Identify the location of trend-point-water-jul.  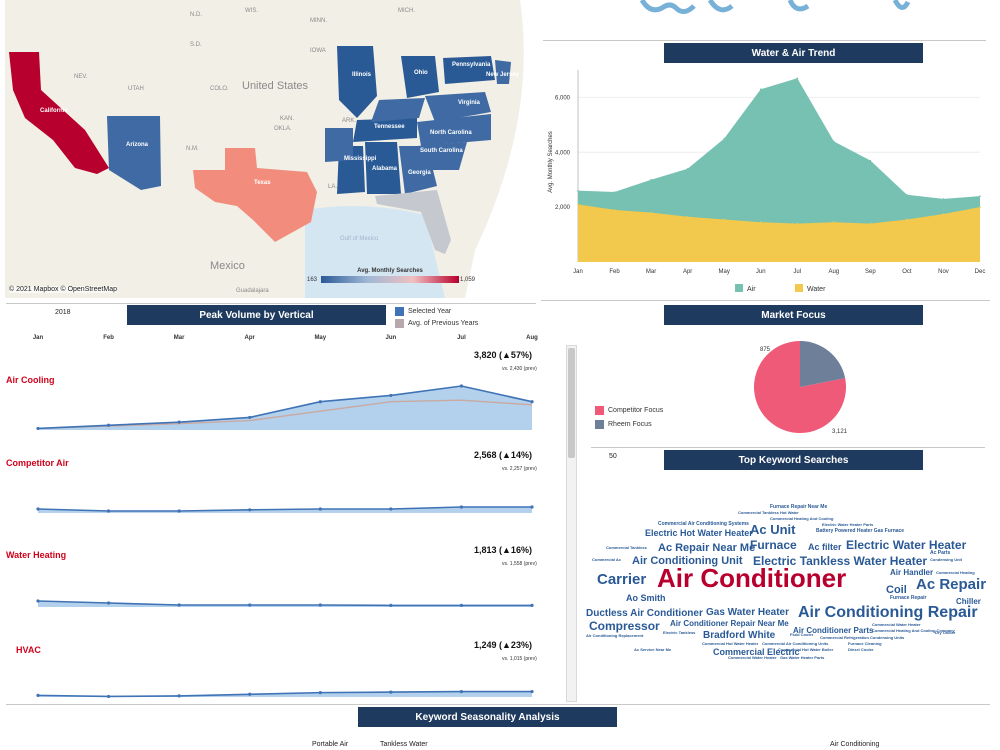
(797, 223).